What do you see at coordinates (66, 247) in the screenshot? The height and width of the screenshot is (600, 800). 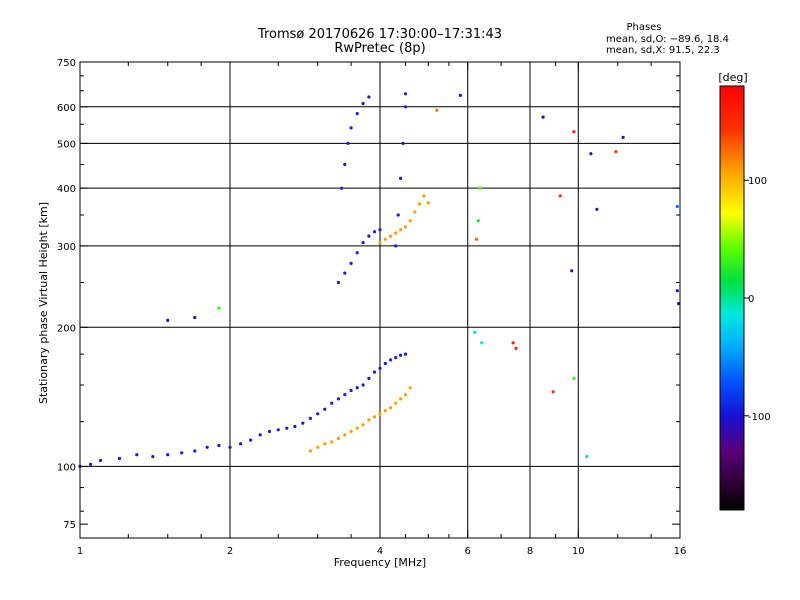 I see `y-tick-label: 300` at bounding box center [66, 247].